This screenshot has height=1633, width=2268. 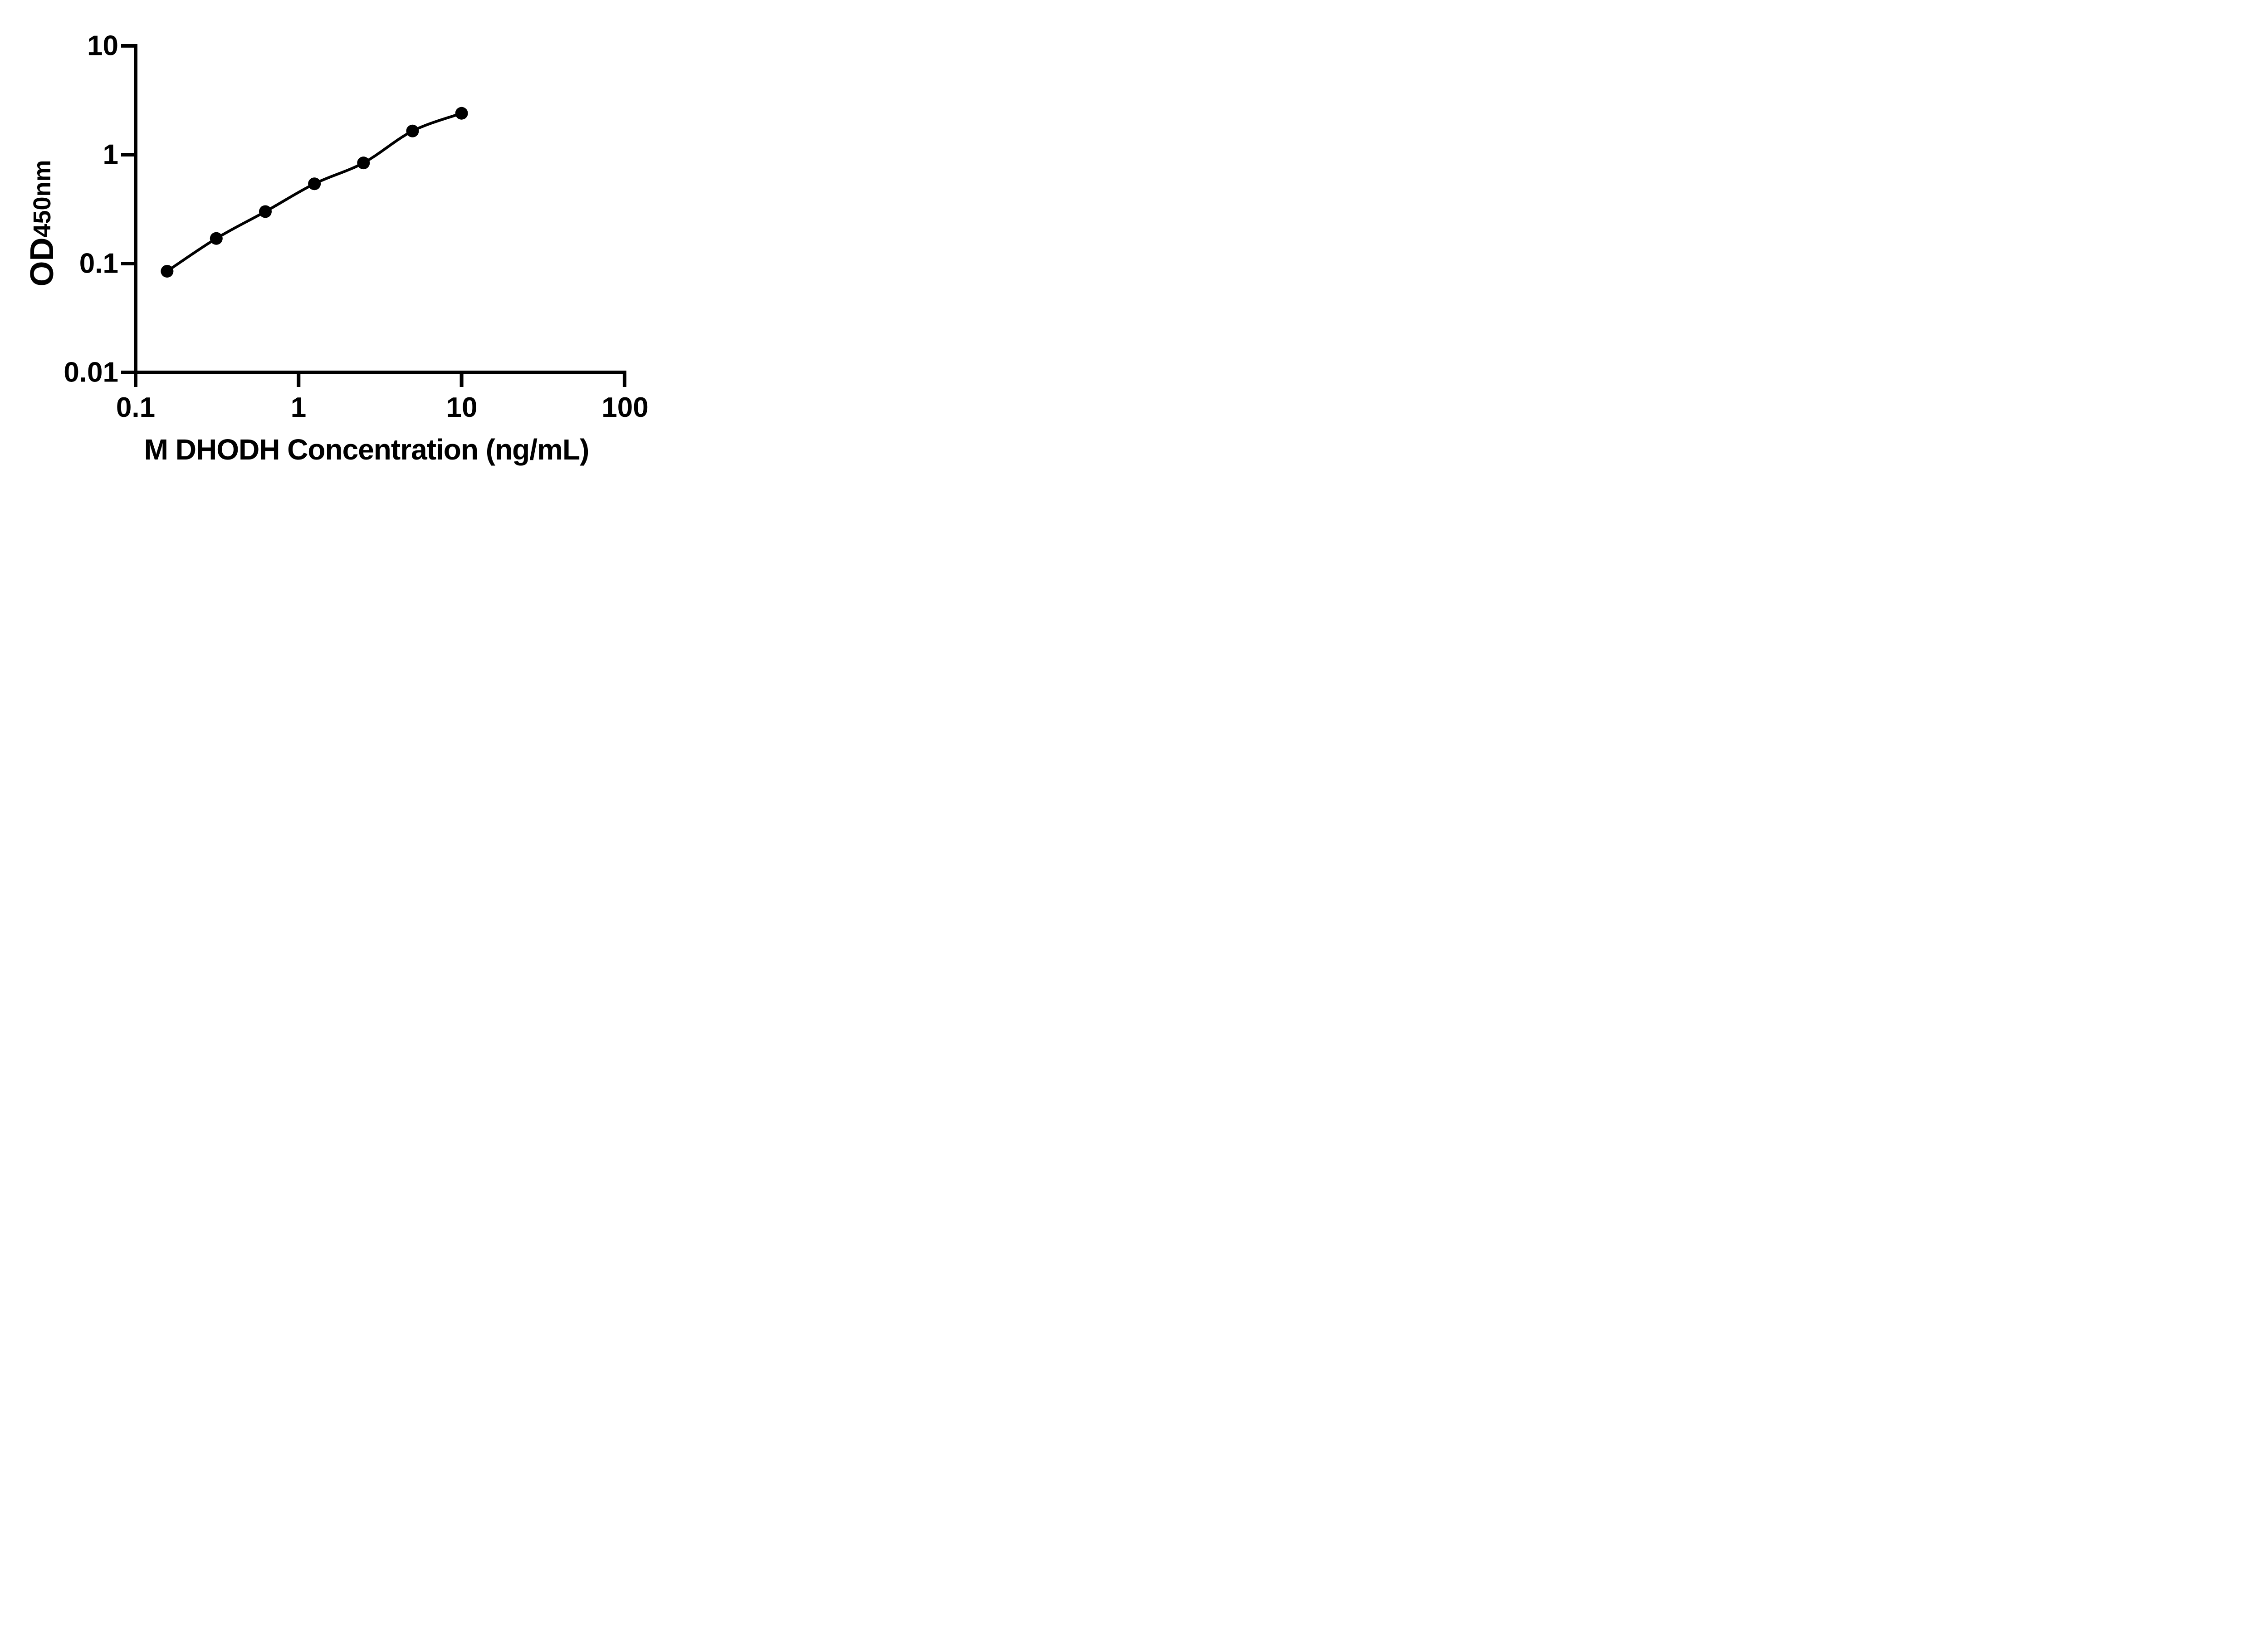 I want to click on axis-spines, so click(x=380, y=210).